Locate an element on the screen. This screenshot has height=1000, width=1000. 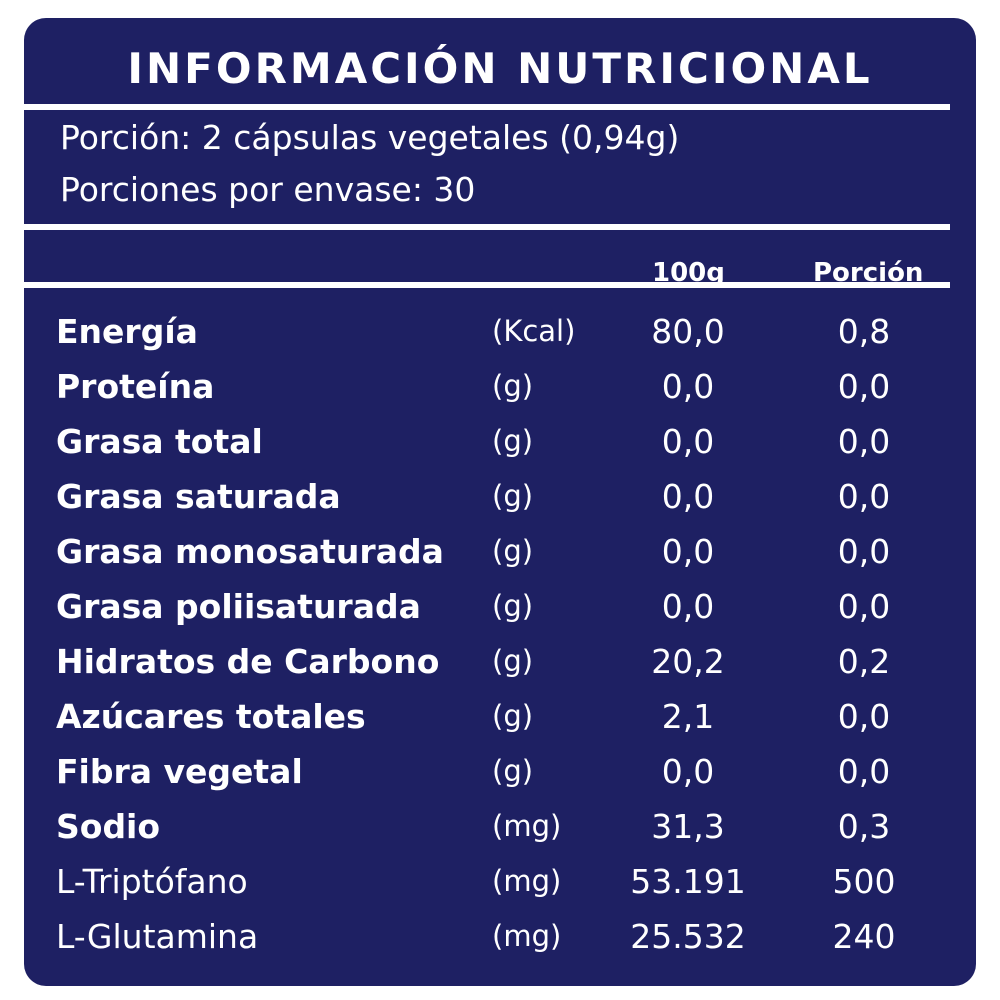
nutrient-name: Azúcares totales is located at coordinates (211, 716).